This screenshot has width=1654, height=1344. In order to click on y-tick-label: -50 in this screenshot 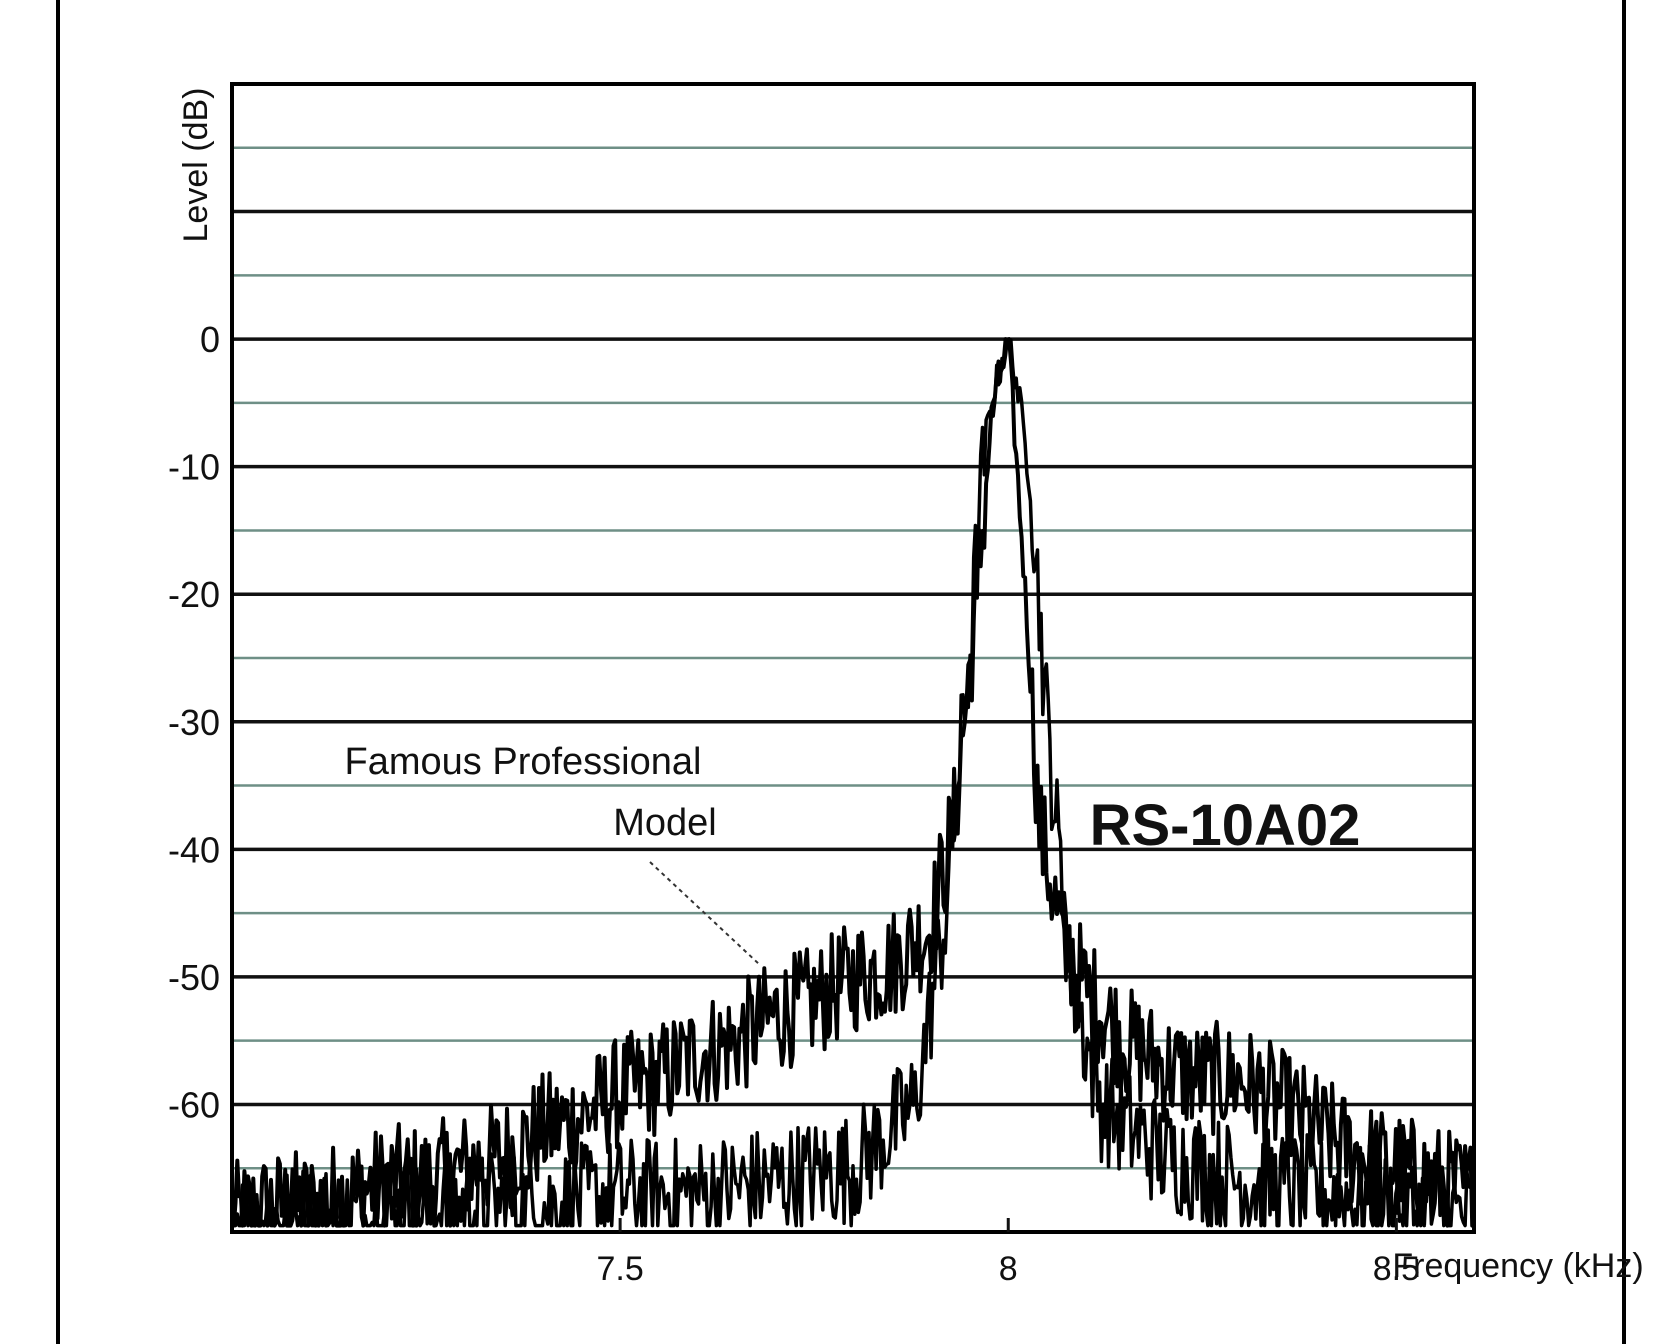, I will do `click(194, 977)`.